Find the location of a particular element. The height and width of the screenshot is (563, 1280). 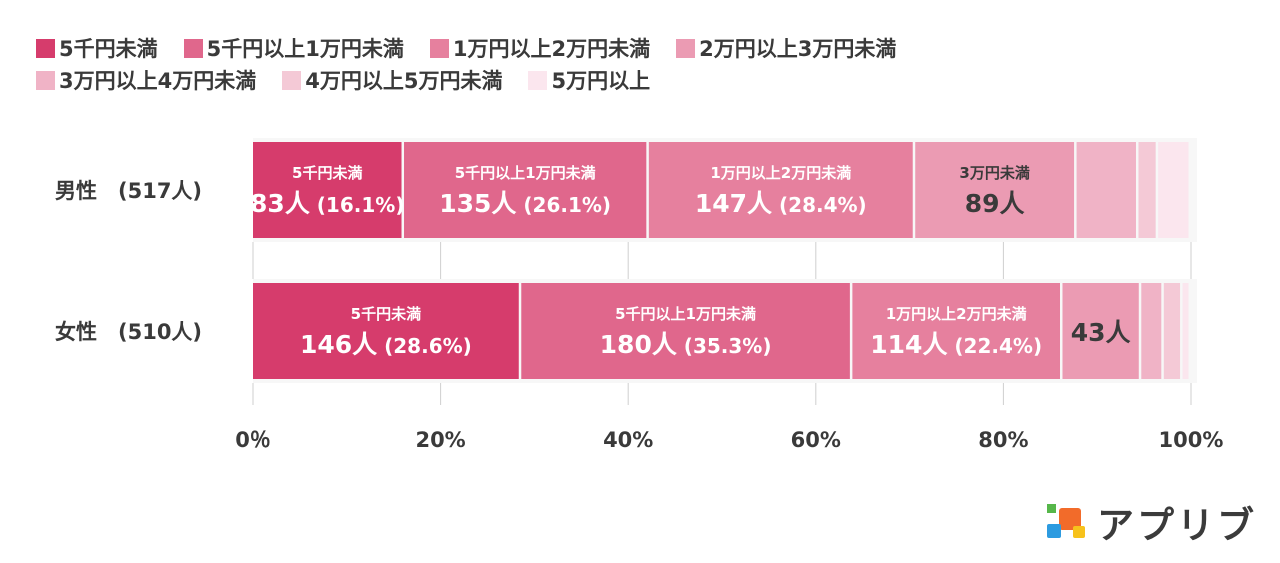

legend-item: 5万円以上 is located at coordinates (589, 80).